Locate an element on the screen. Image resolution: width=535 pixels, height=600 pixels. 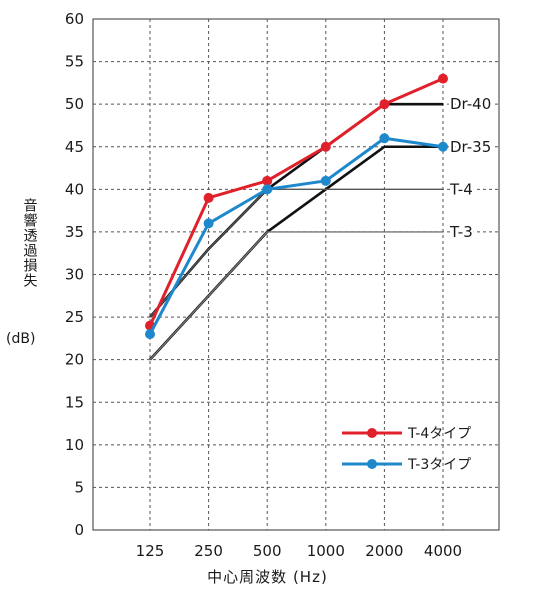
y-tick-label: 45 is located at coordinates (74, 147).